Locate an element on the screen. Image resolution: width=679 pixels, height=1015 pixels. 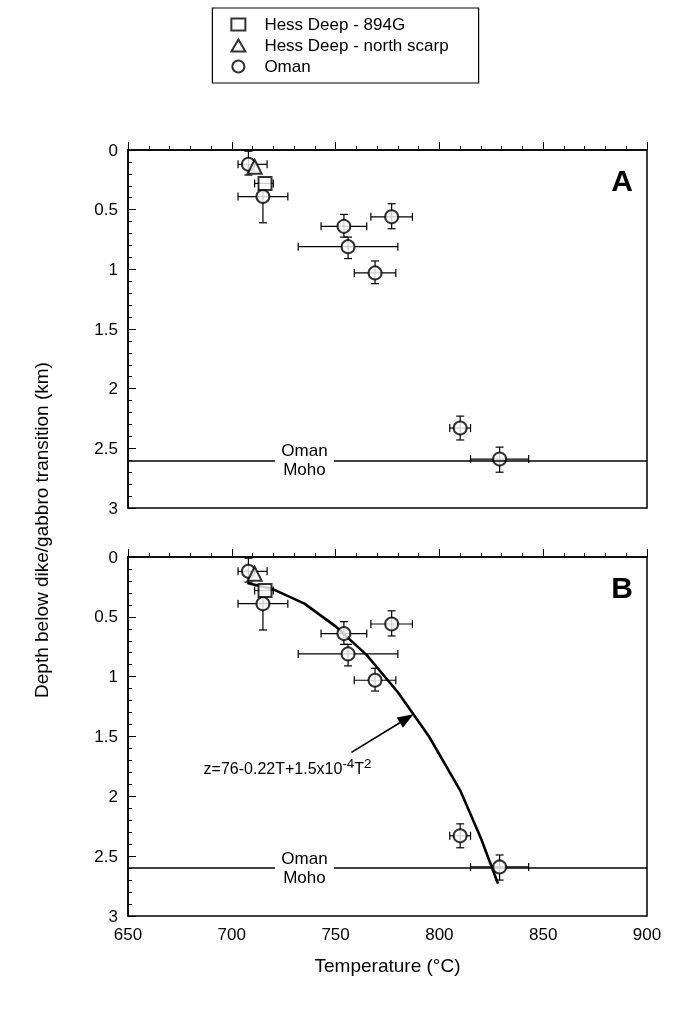
x-axis-title: Temperature (°C) is located at coordinates (387, 965).